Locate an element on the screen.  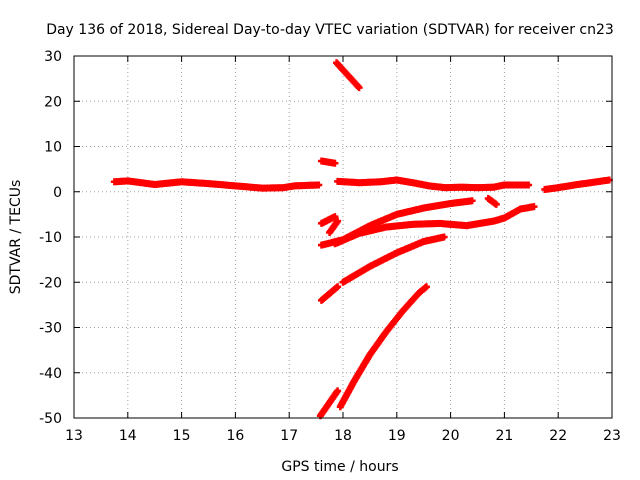
x-tick-label: 17 is located at coordinates (289, 436).